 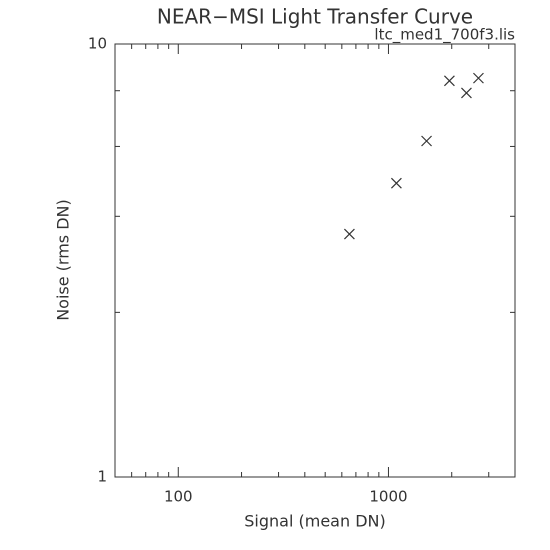 What do you see at coordinates (444, 35) in the screenshot?
I see `chart-subtitle: ltc_med1_700f3.lis` at bounding box center [444, 35].